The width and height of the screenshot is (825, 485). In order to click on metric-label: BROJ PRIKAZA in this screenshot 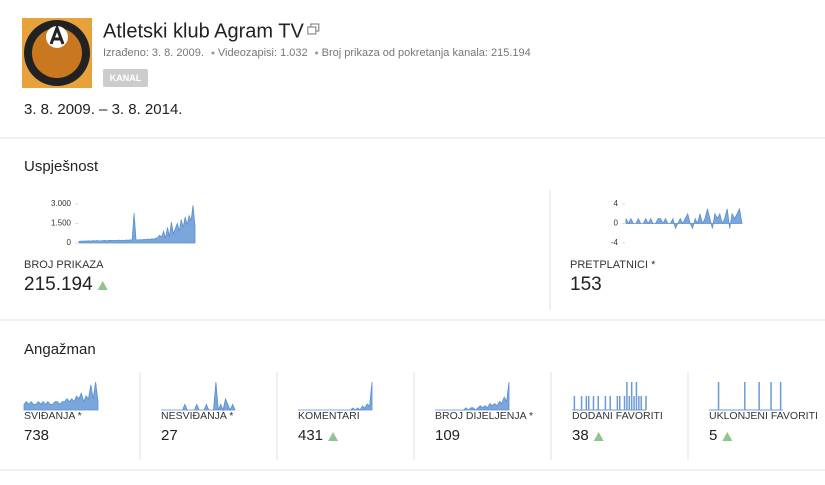, I will do `click(64, 265)`.